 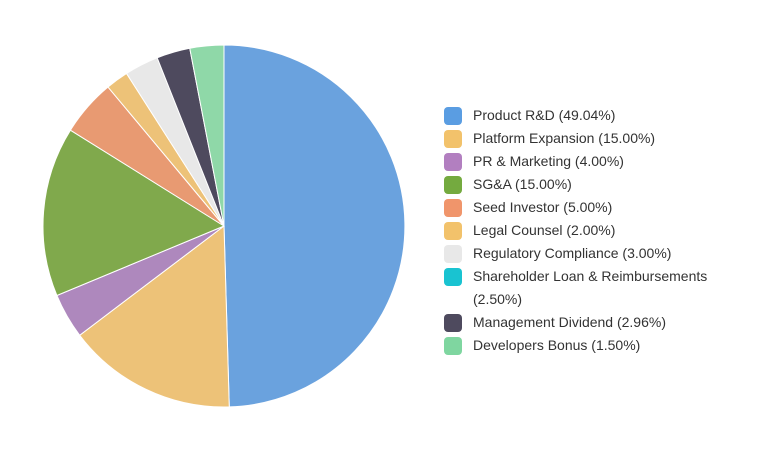 I want to click on legend-item: Developers Bonus (1.50%), so click(x=594, y=345).